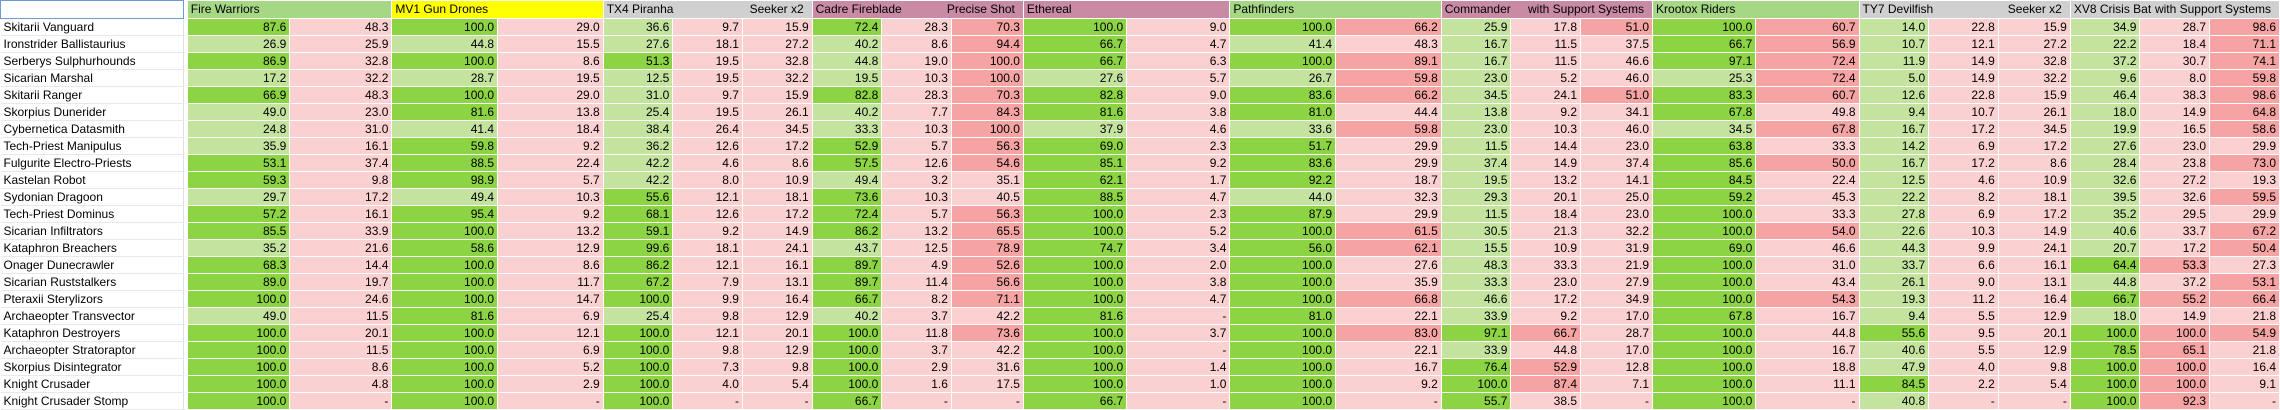 This screenshot has height=410, width=2280. I want to click on hit-percent-cell: 67.8, so click(1704, 112).